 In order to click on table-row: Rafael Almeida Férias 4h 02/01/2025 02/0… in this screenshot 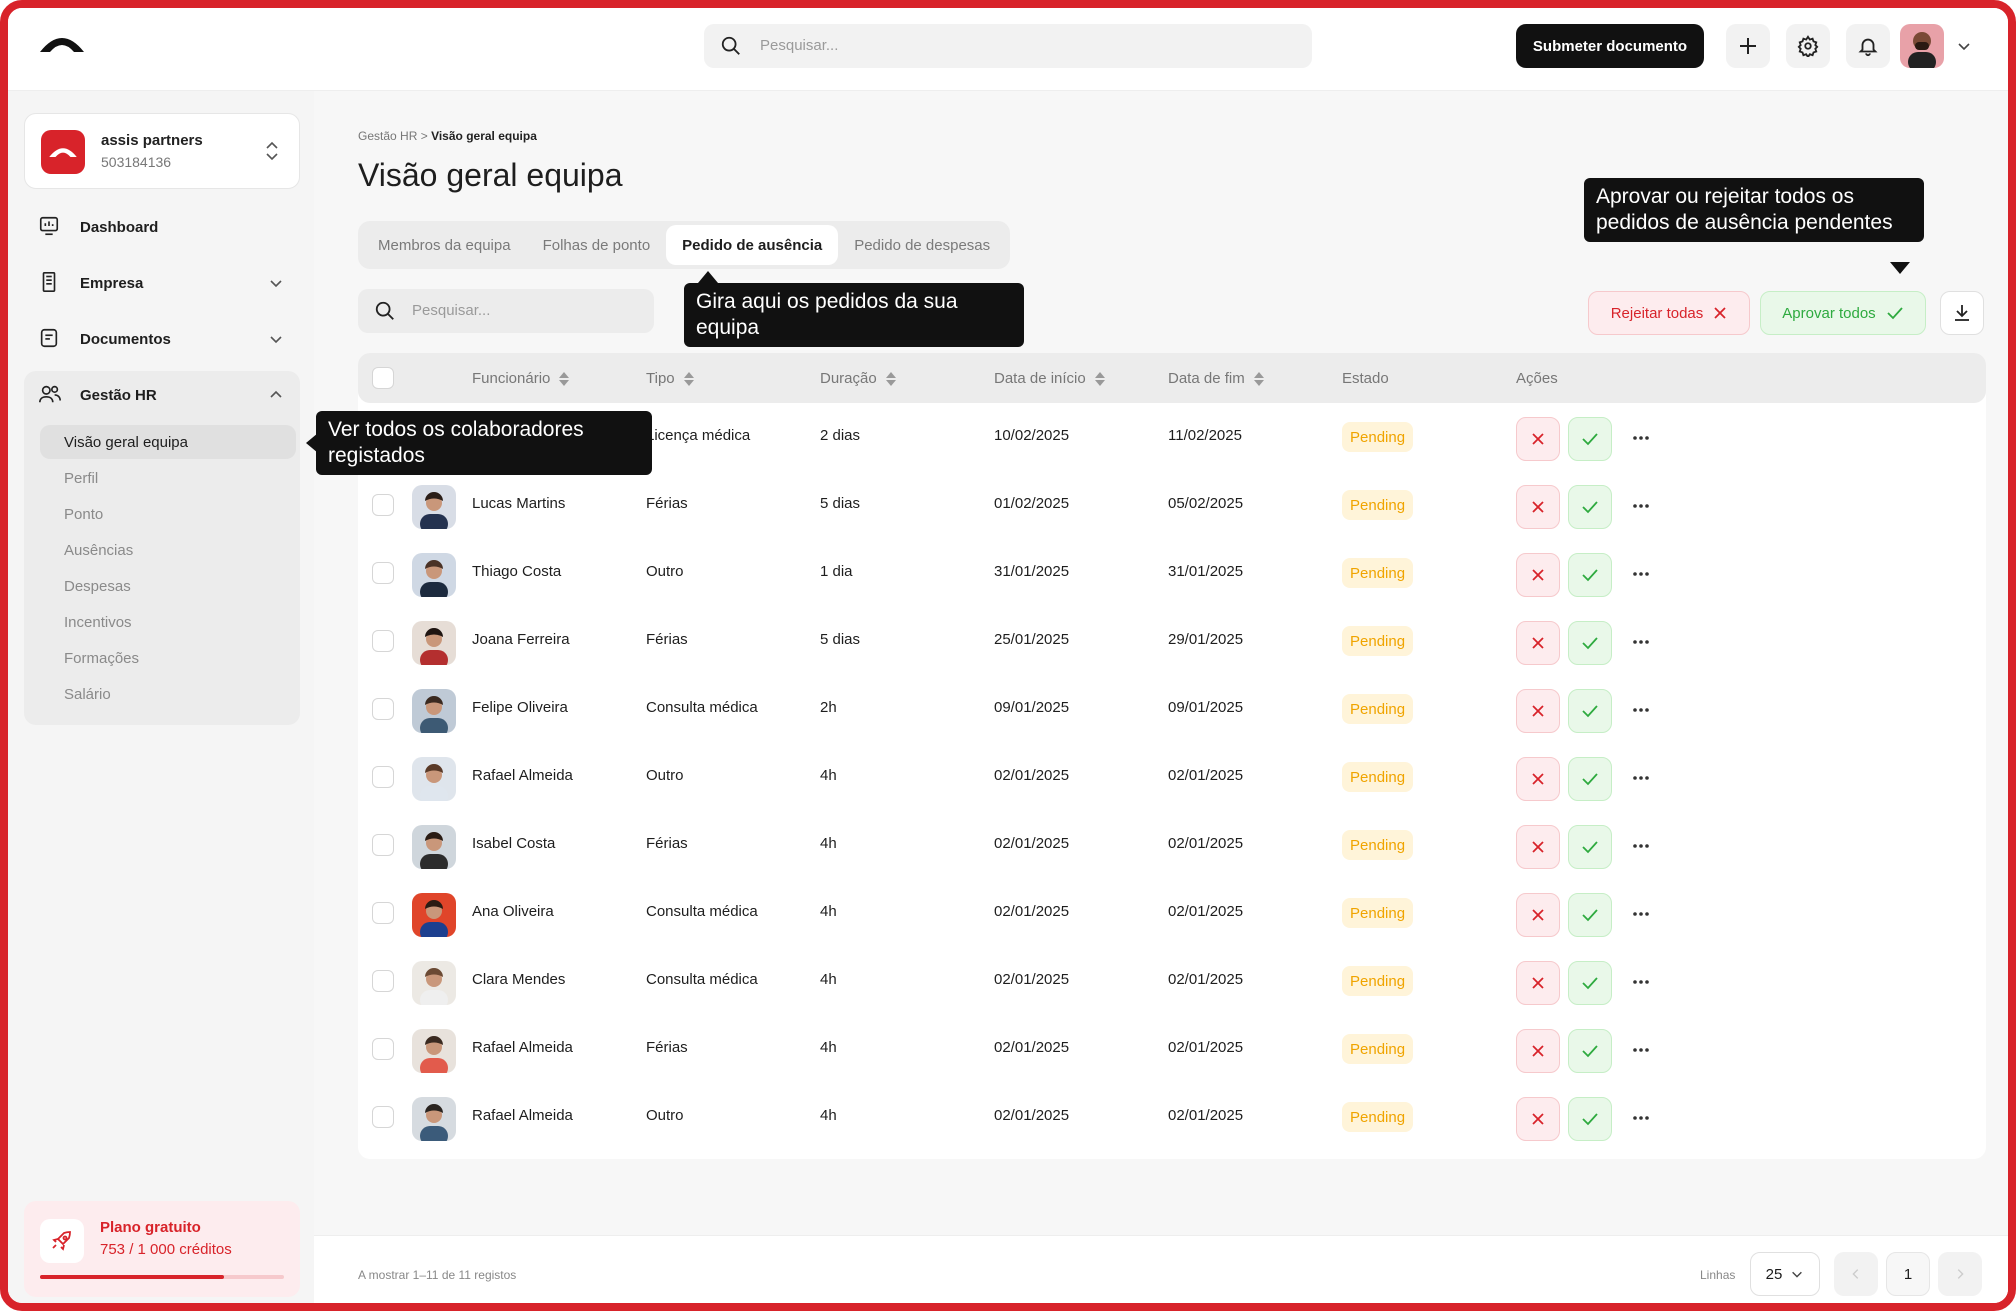, I will do `click(1172, 1049)`.